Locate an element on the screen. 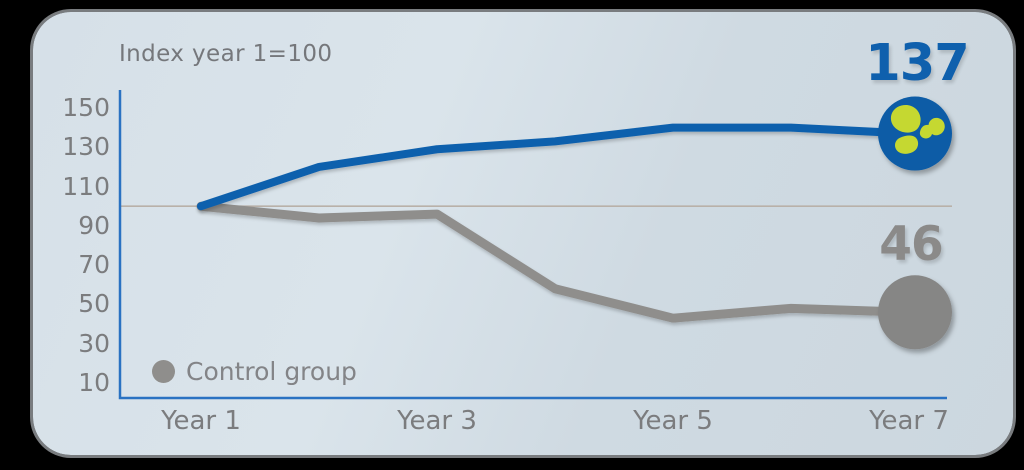  treatment-line is located at coordinates (555, 167).